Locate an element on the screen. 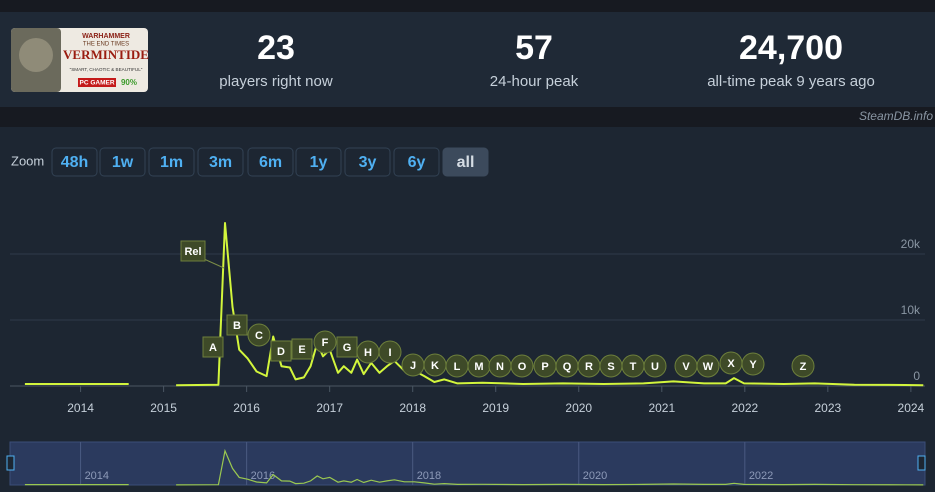 Image resolution: width=935 pixels, height=492 pixels. event-flag-label: G is located at coordinates (347, 348).